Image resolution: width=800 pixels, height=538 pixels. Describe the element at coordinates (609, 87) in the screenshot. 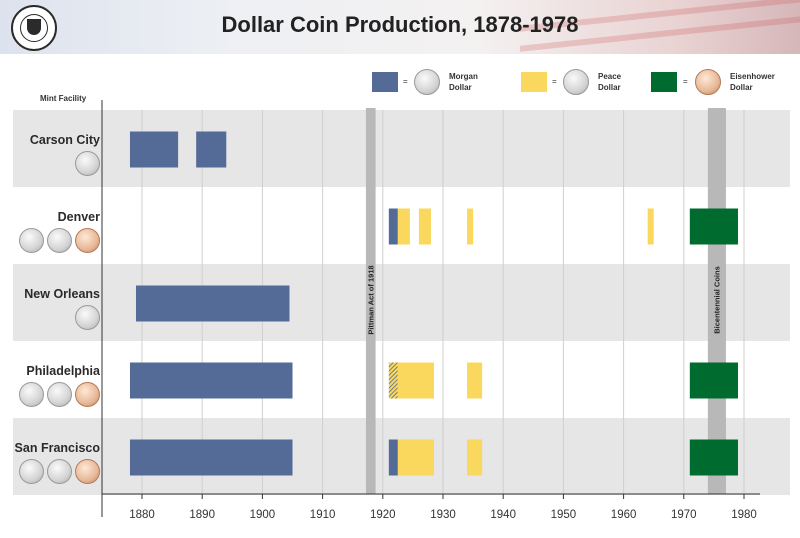

I see `legend-label-peace-2: Dollar` at that location.